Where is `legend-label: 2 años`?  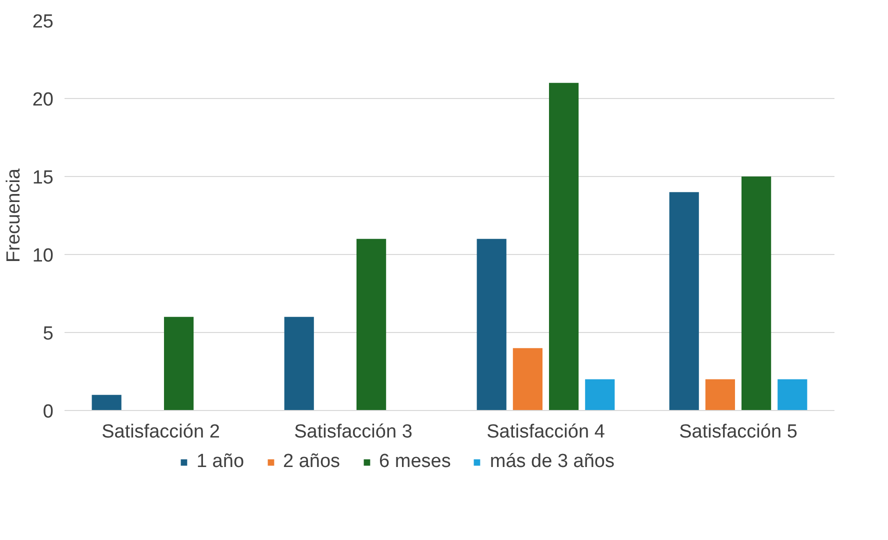 legend-label: 2 años is located at coordinates (311, 462).